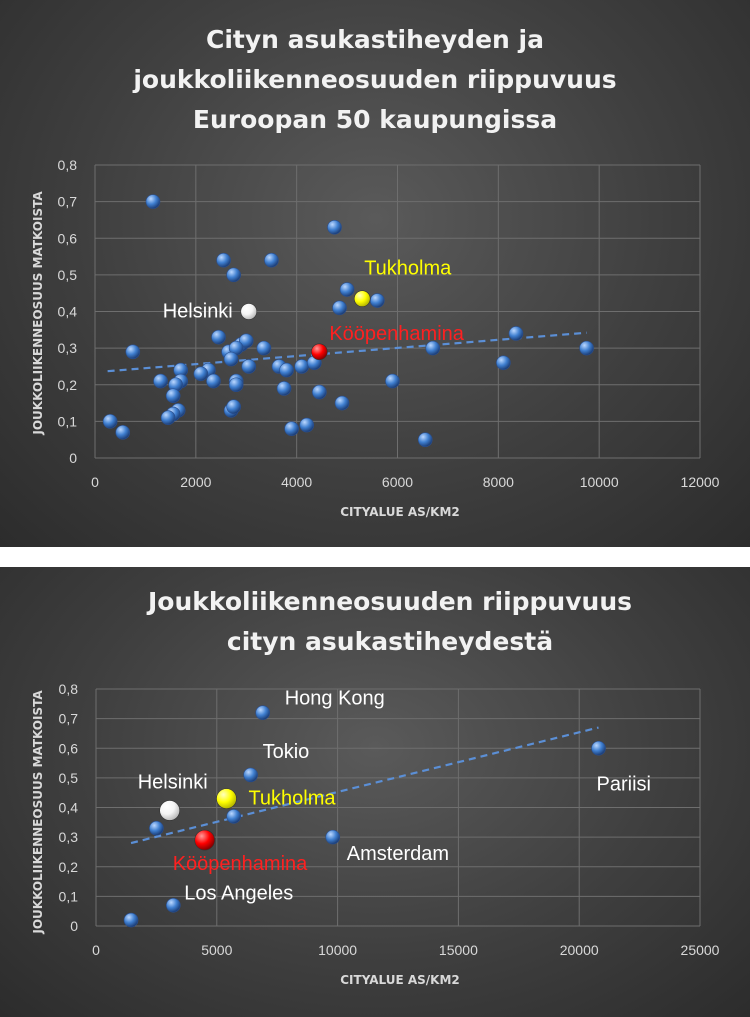 The height and width of the screenshot is (1017, 750). What do you see at coordinates (347, 352) in the screenshot?
I see `chart-1-trendline` at bounding box center [347, 352].